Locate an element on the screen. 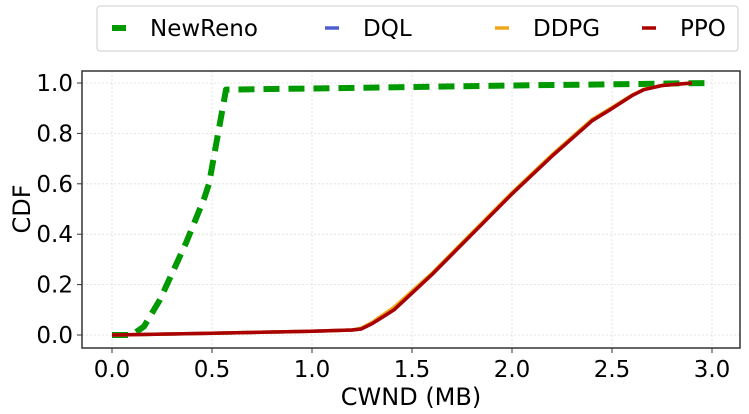  y-tick-label: 0.2 is located at coordinates (54, 286).